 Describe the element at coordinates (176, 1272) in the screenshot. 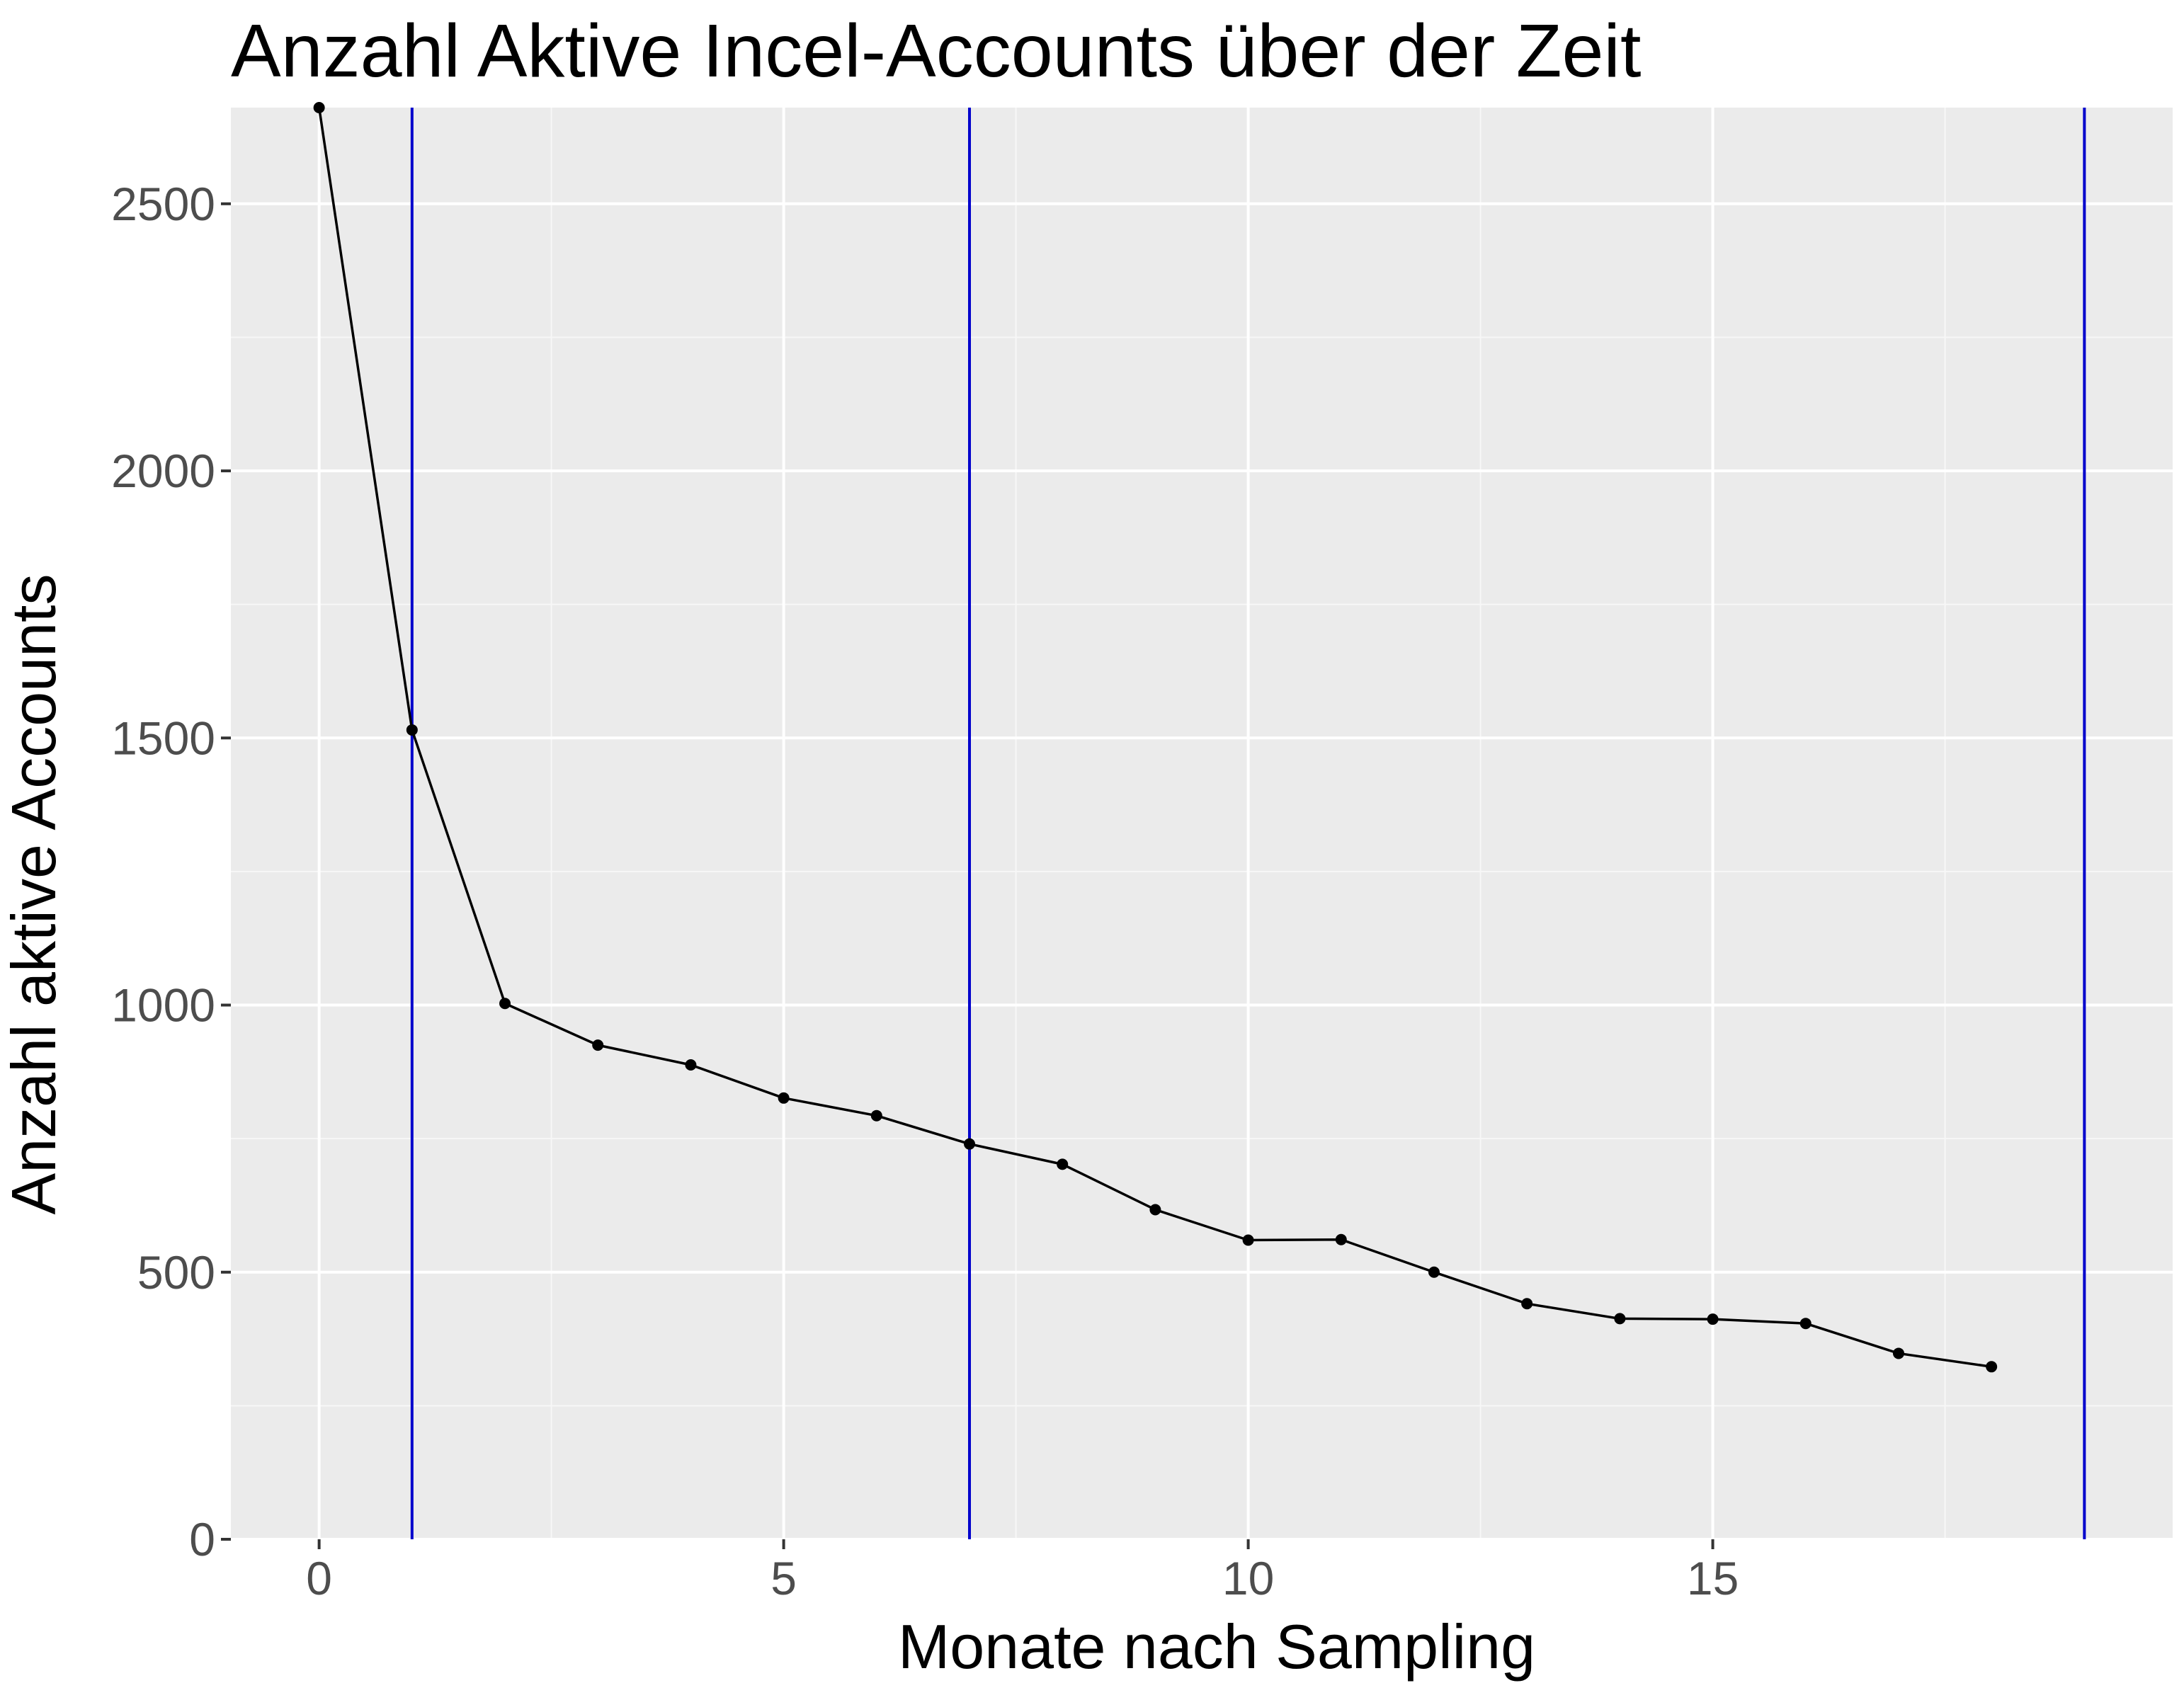

I see `y-tick-label: 500` at that location.